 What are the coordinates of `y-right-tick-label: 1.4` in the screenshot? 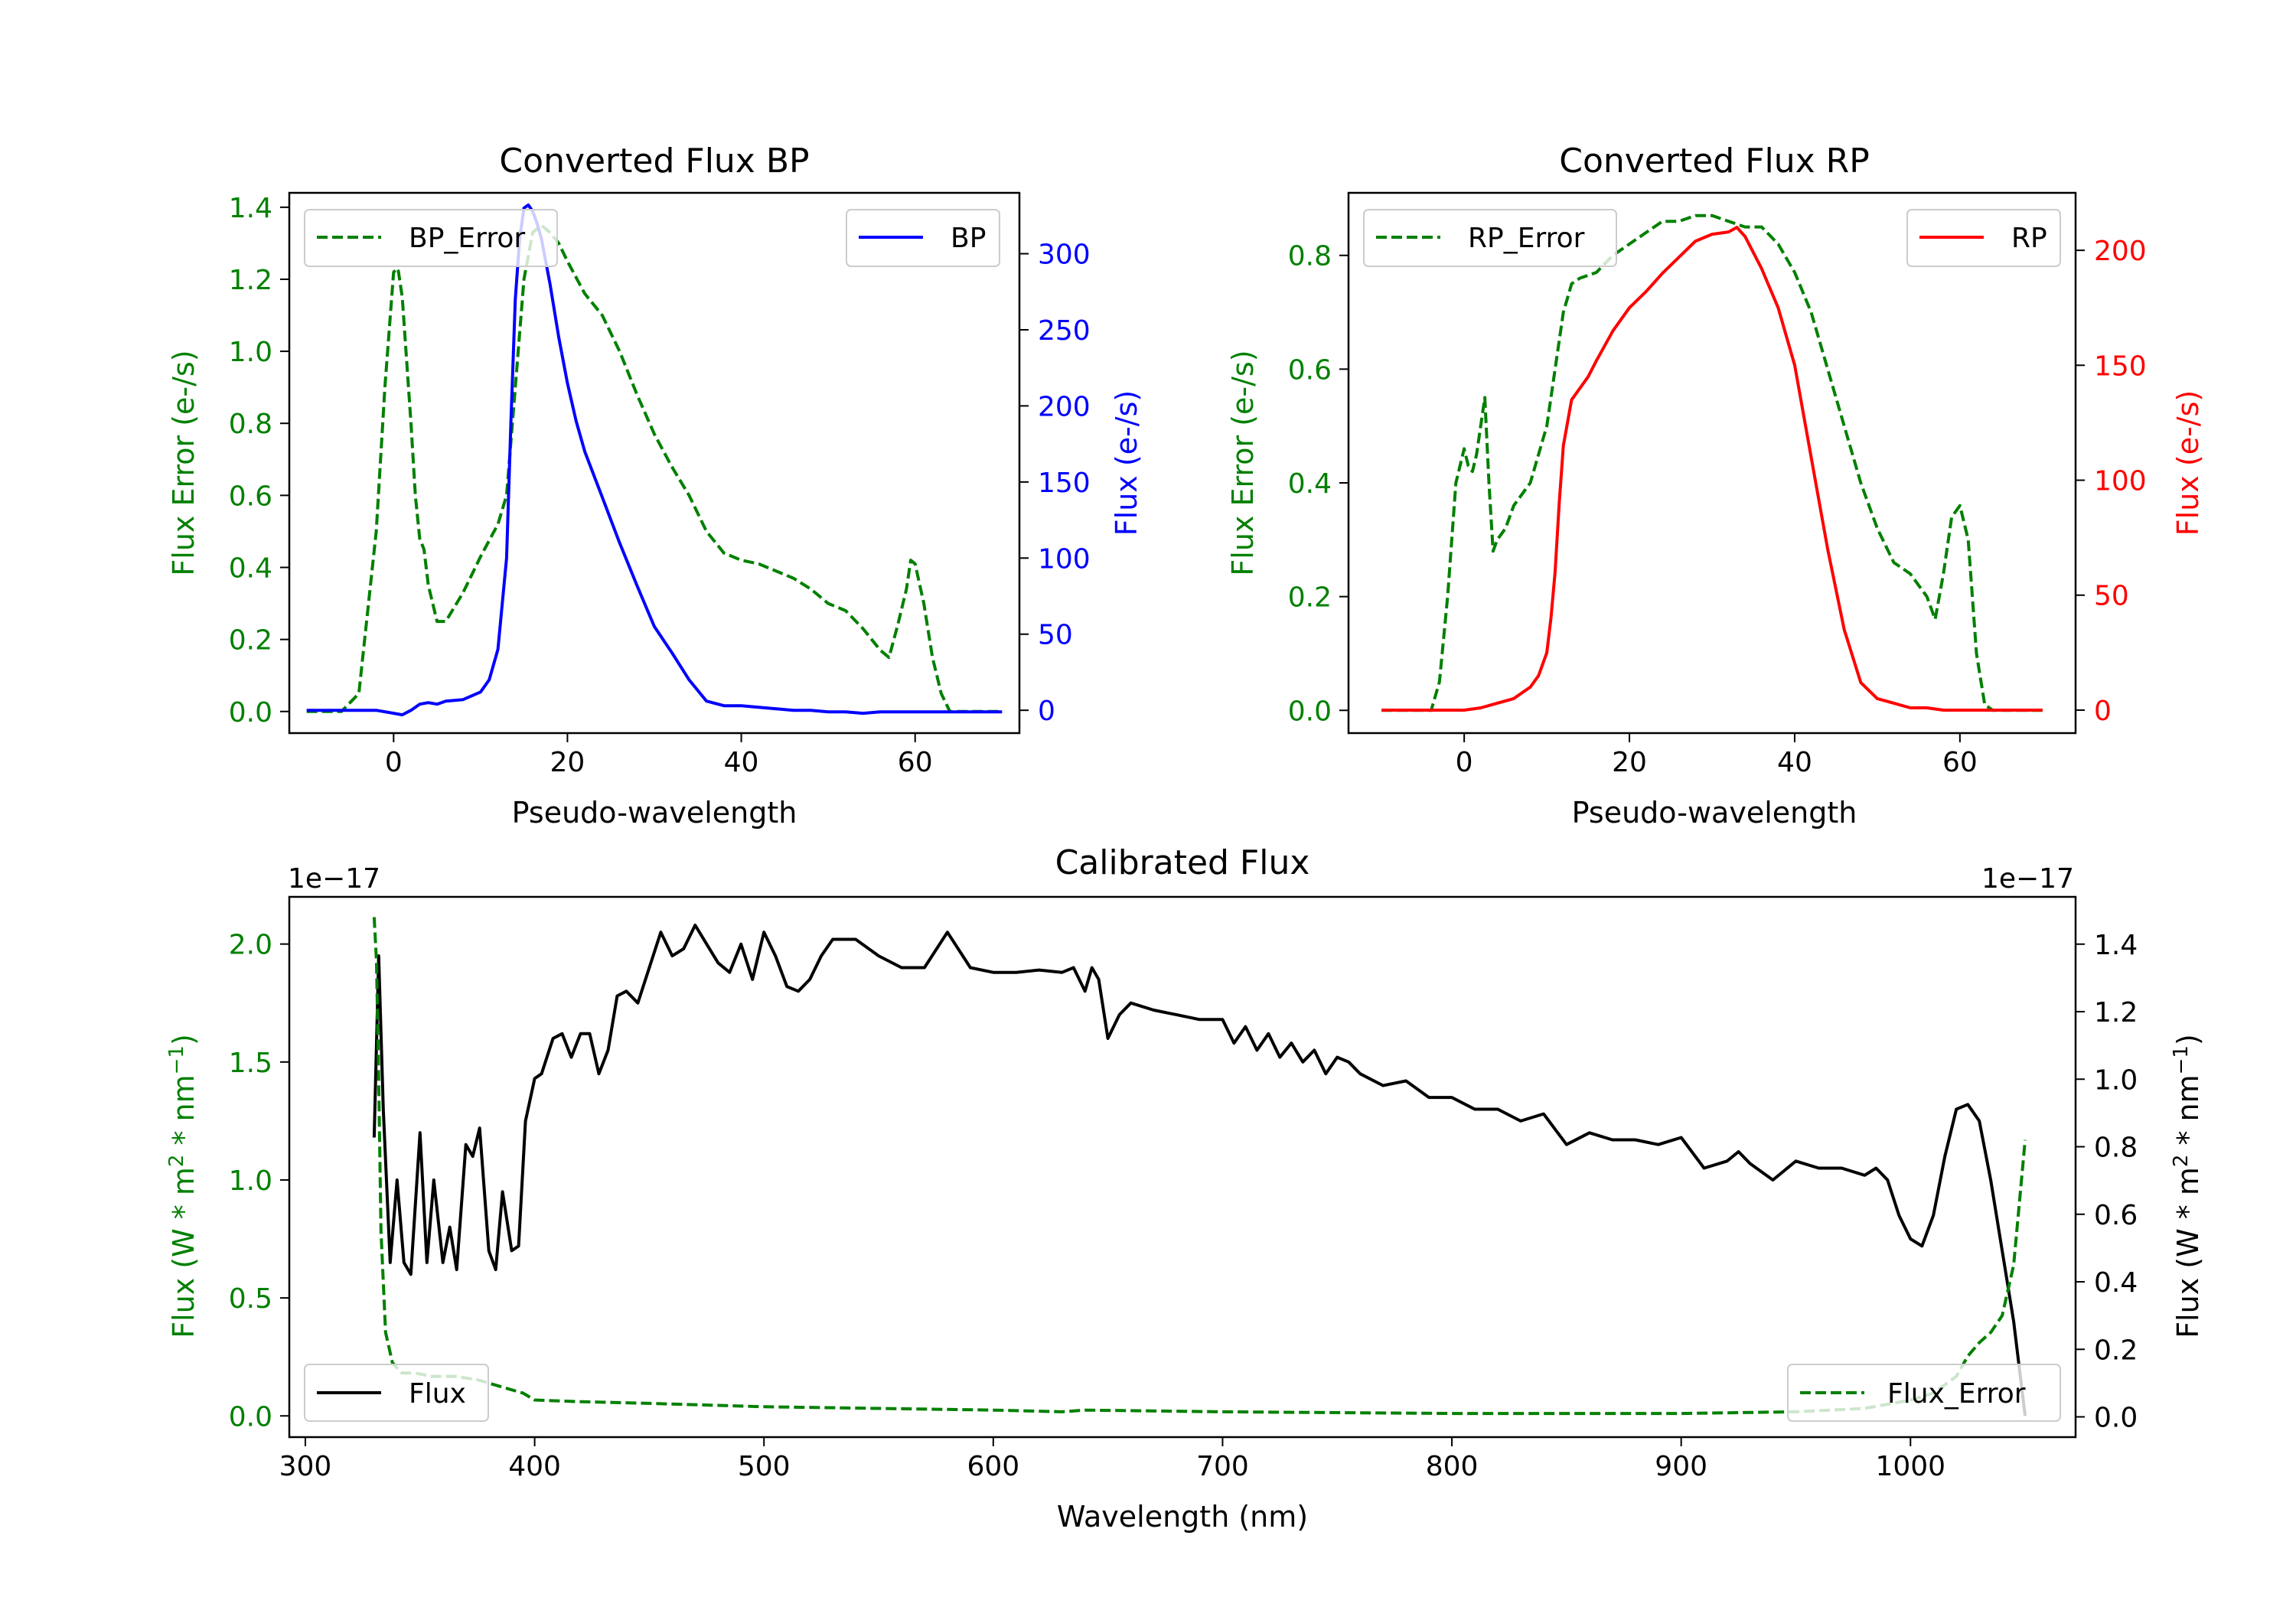 It's located at (2116, 946).